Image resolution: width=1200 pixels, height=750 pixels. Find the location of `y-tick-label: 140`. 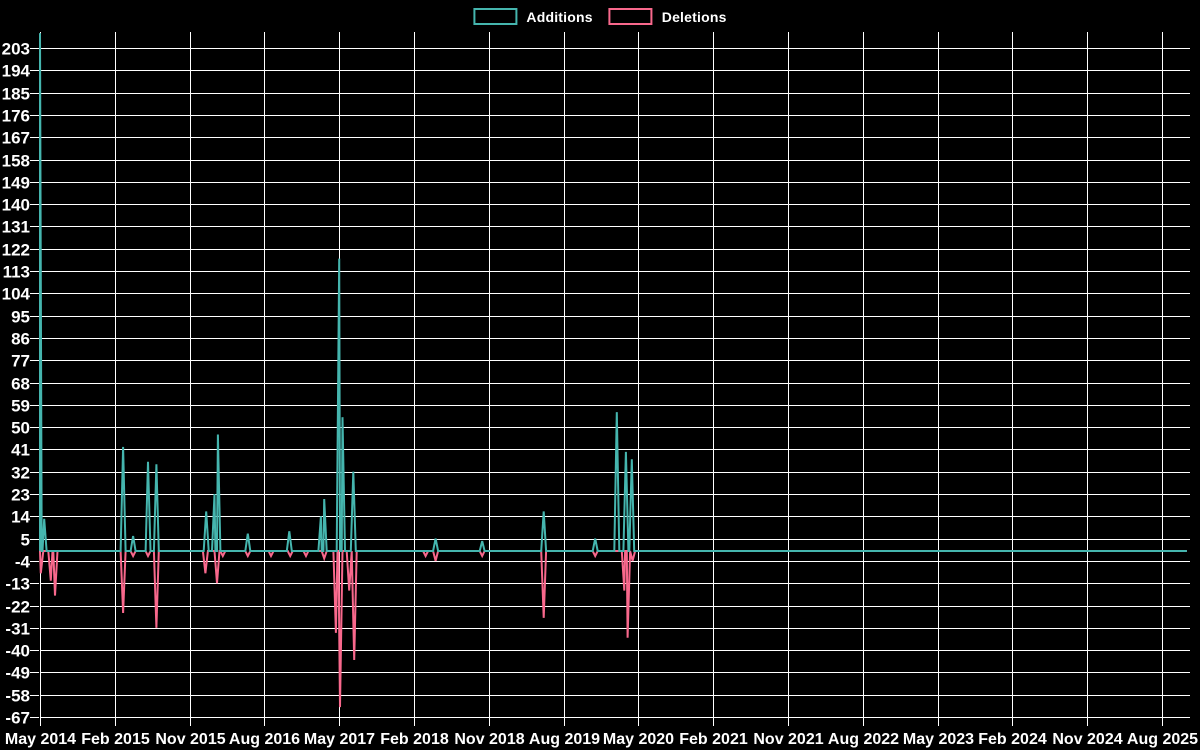

y-tick-label: 140 is located at coordinates (16, 205).